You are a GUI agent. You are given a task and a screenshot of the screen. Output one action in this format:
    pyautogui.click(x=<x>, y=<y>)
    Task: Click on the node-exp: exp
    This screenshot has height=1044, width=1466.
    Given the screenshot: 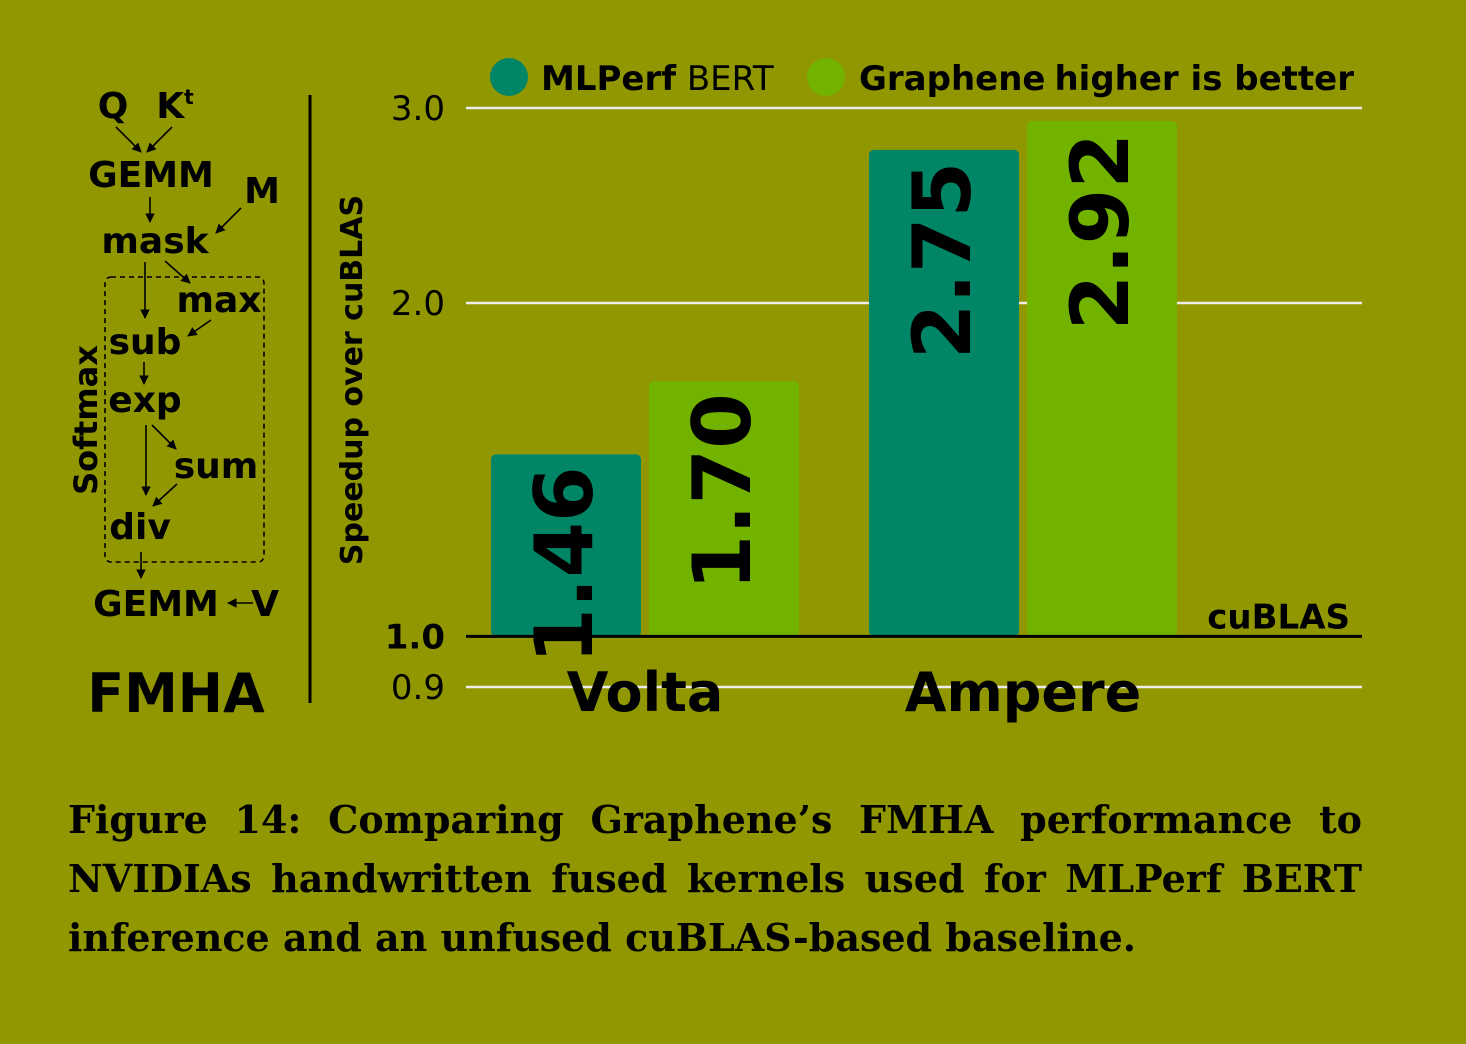 What is the action you would take?
    pyautogui.click(x=144, y=400)
    